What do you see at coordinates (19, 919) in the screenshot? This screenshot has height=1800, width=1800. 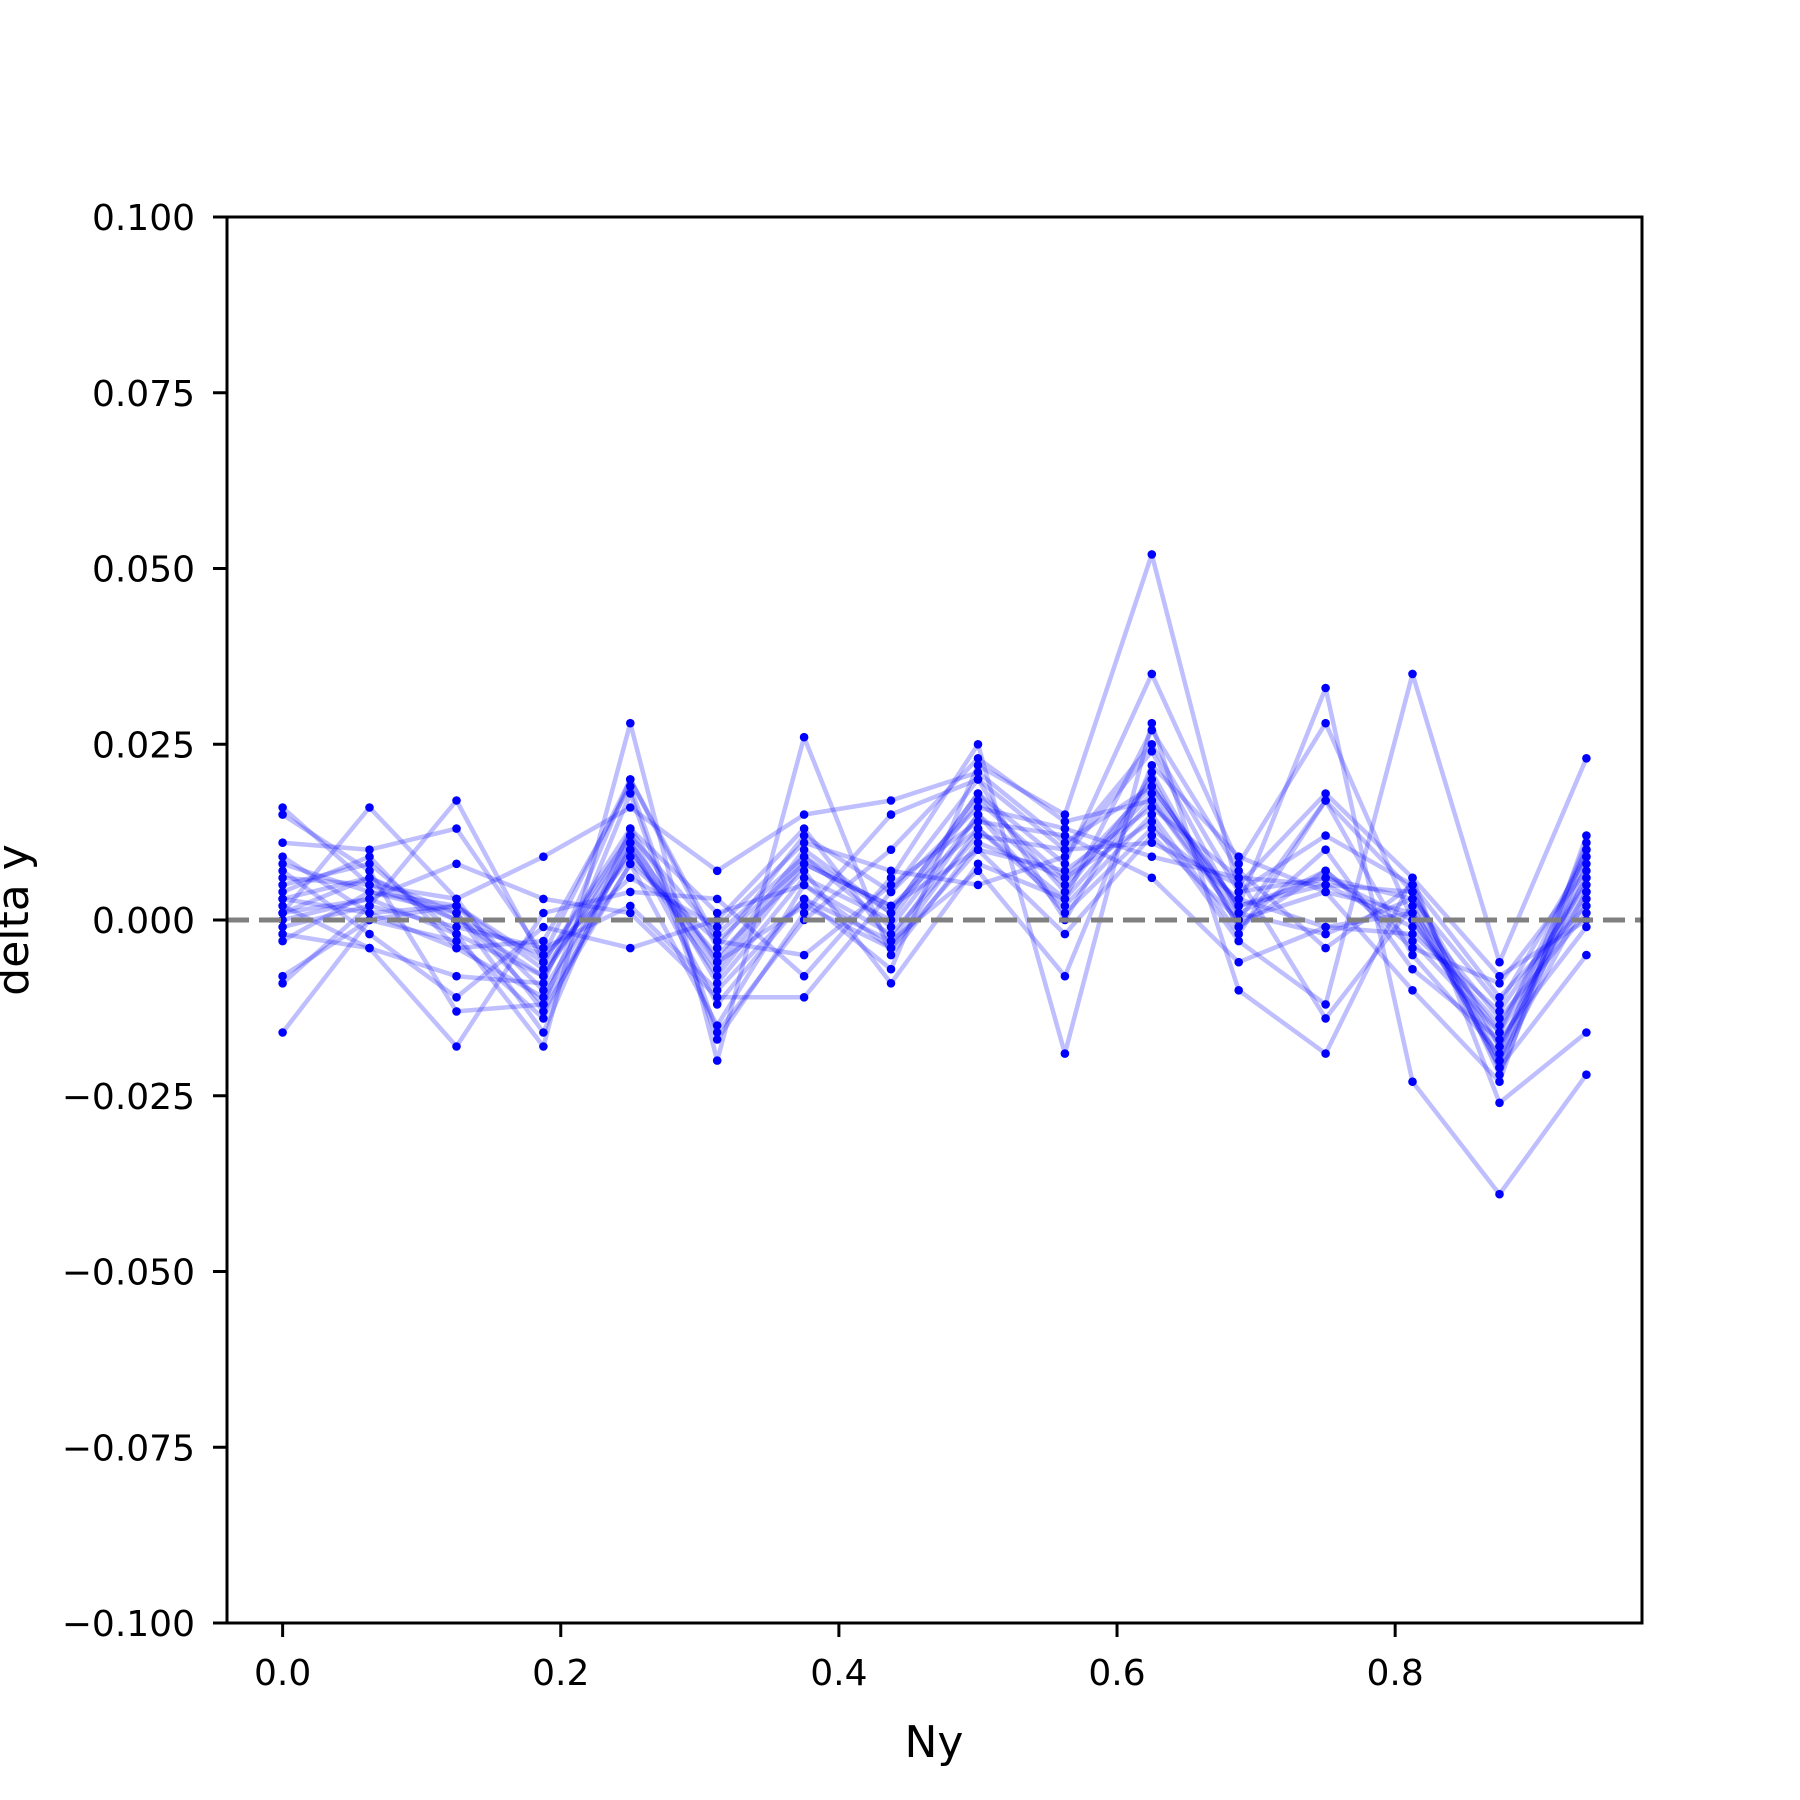 I see `y-axis-label: delta y` at bounding box center [19, 919].